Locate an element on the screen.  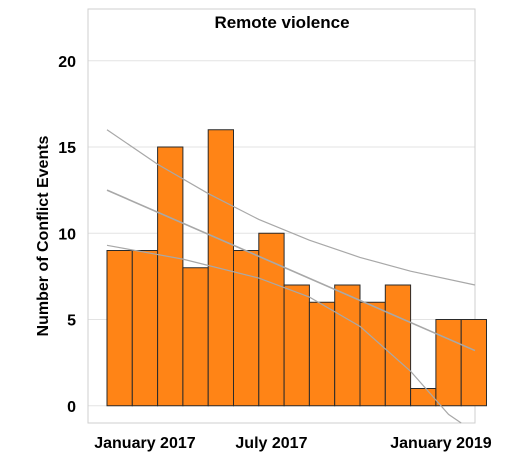
y-axis-ticks: 0 5 10 15 20 is located at coordinates (67, 235).